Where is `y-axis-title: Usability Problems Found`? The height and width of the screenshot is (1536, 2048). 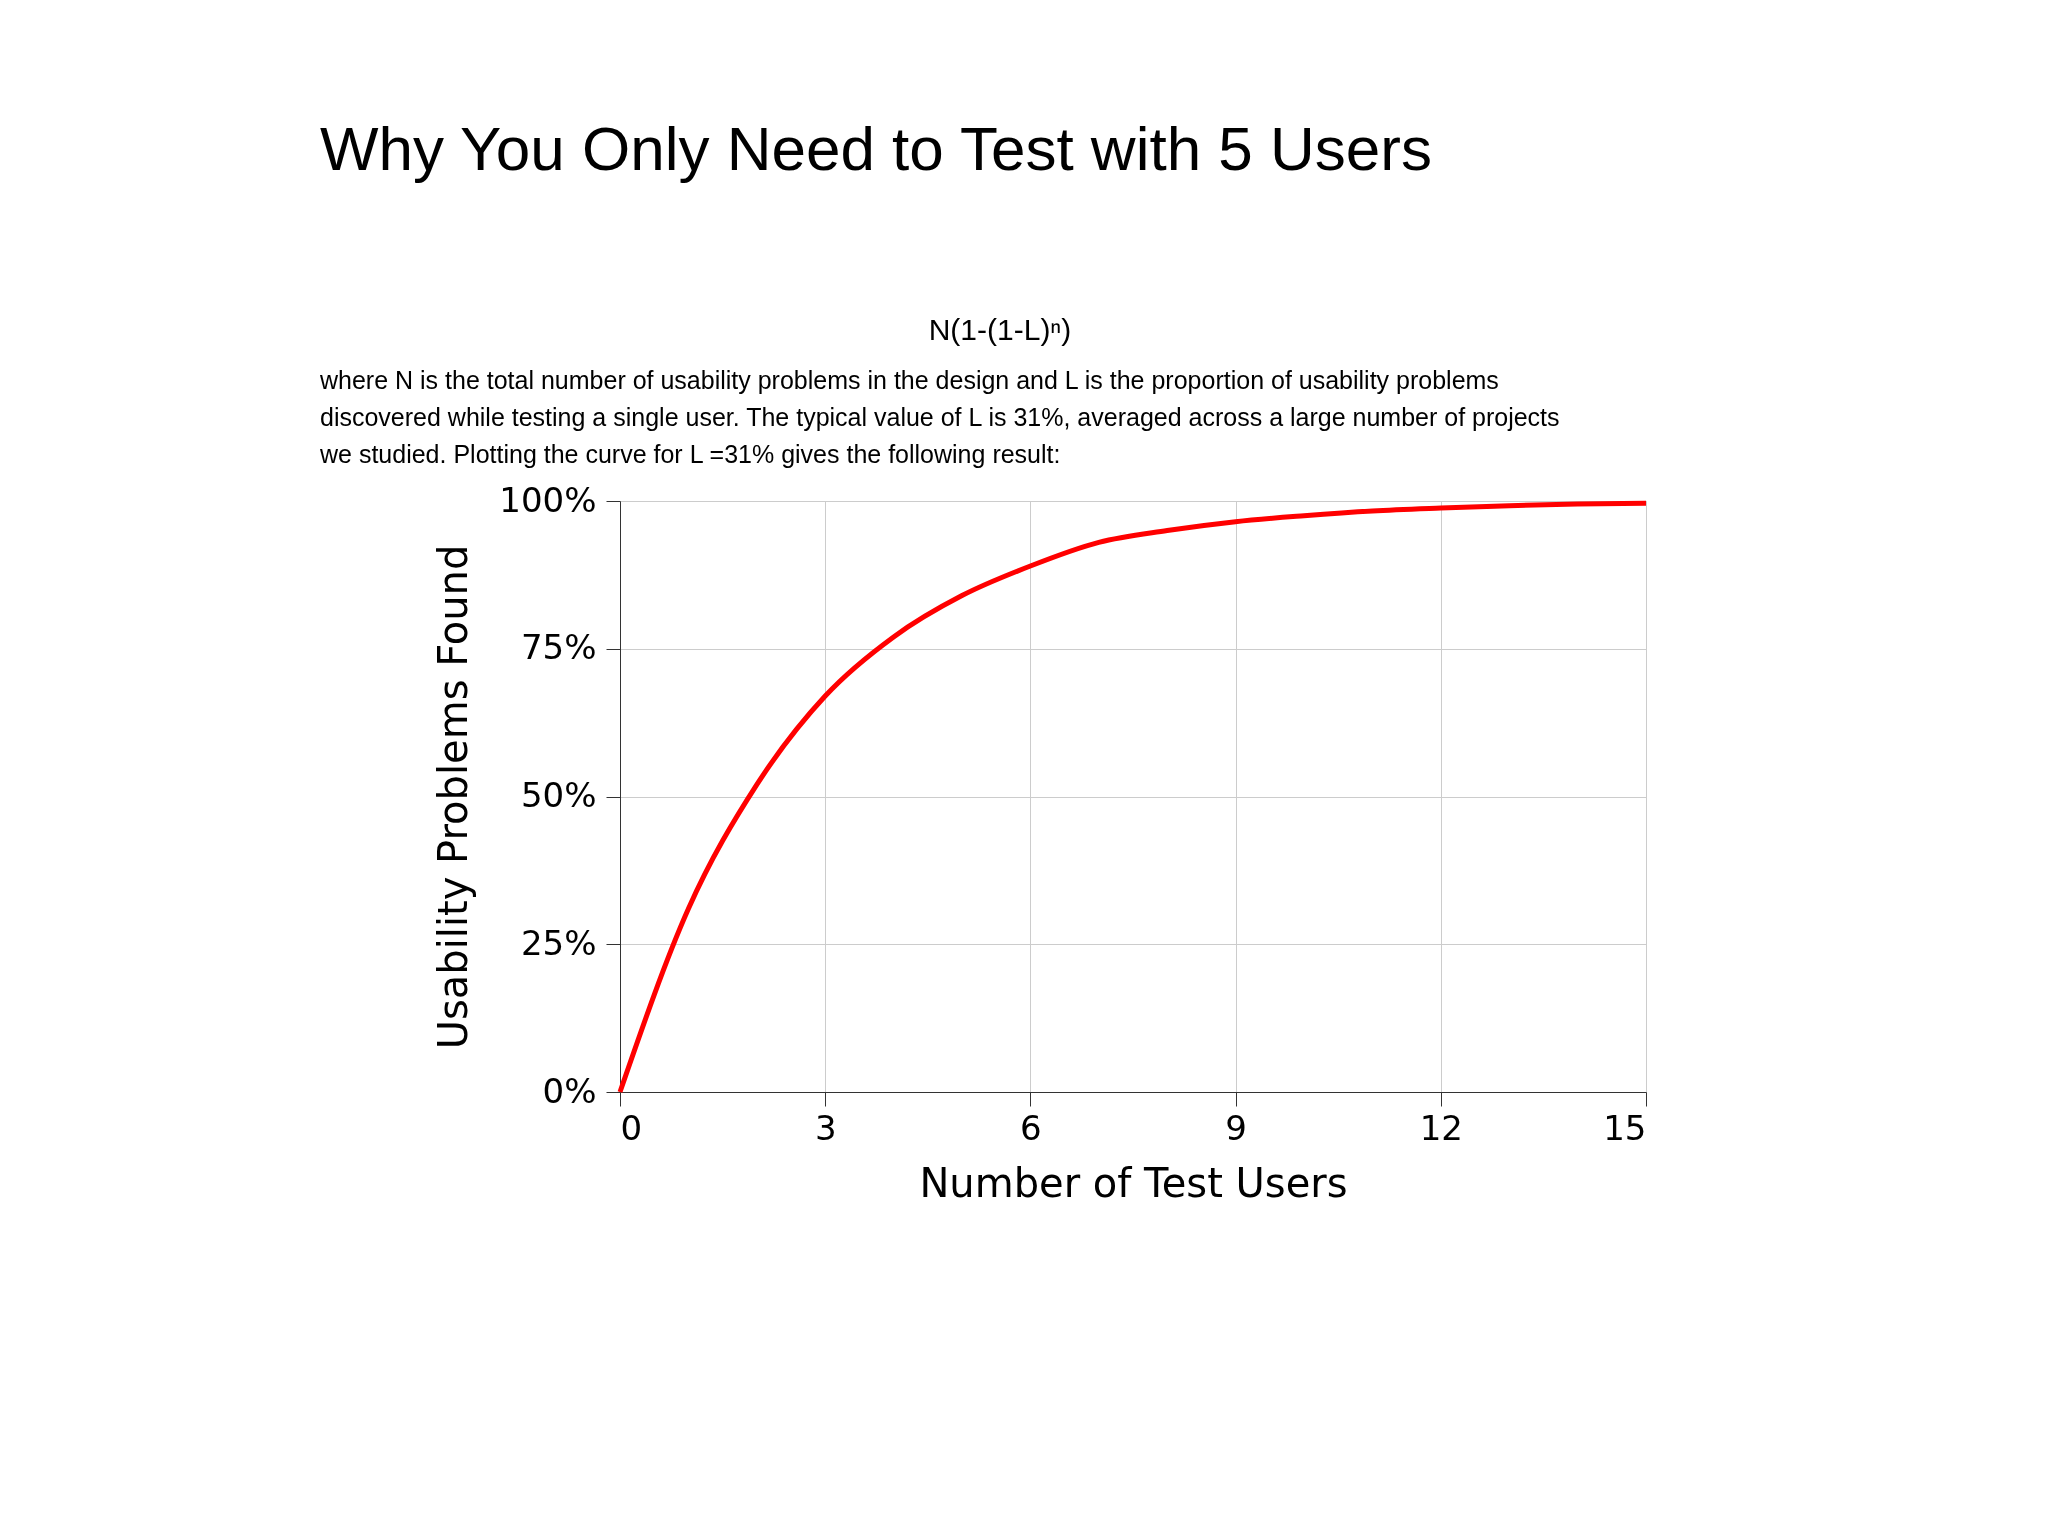
y-axis-title: Usability Problems Found is located at coordinates (453, 797).